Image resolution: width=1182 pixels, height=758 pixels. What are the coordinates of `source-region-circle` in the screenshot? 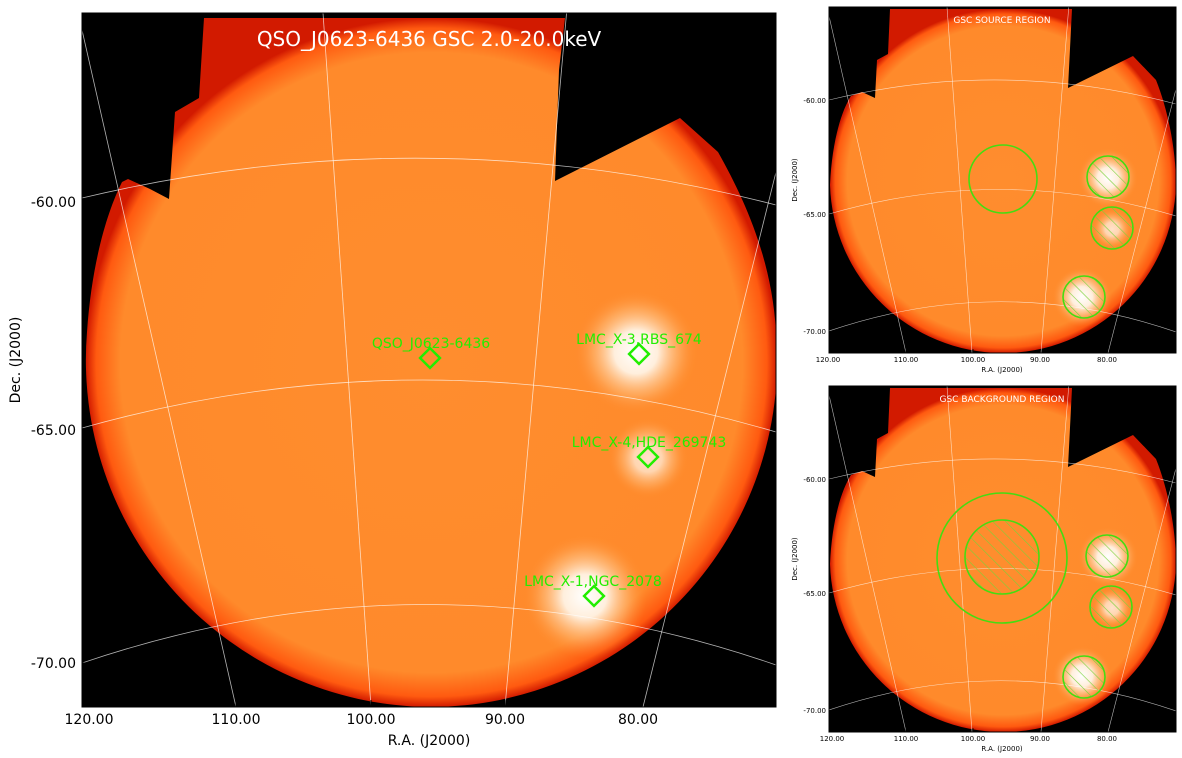 It's located at (1003, 179).